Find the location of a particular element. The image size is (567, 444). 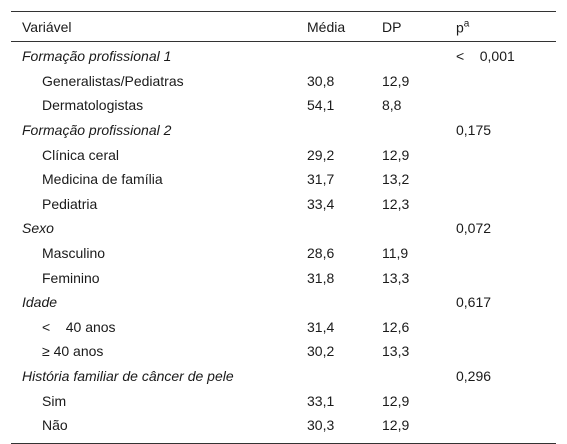

item-row: Masculino 28,6 11,9 is located at coordinates (283, 253).